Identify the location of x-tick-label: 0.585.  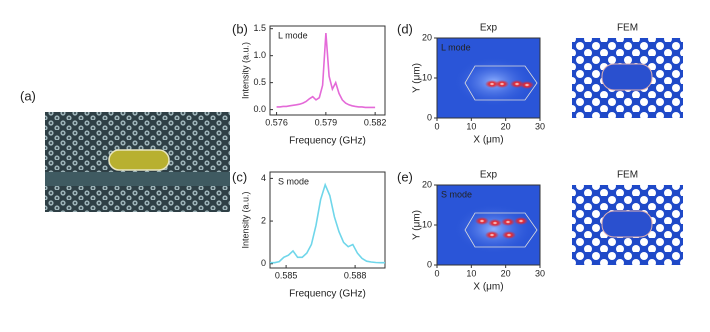
(286, 275).